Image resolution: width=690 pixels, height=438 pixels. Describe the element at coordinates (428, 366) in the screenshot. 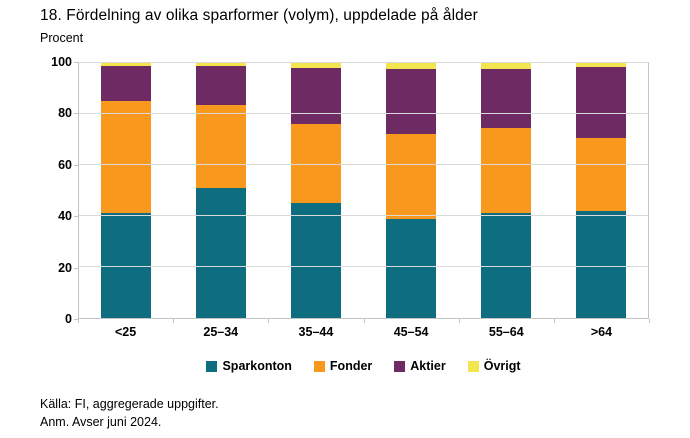

I see `legend-label: Aktier` at that location.